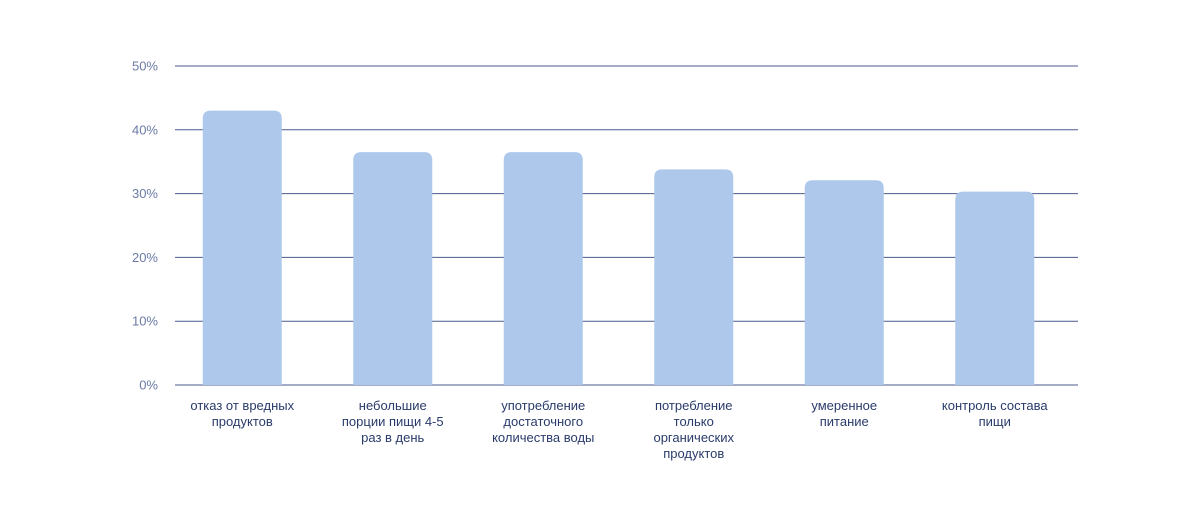  I want to click on y-tick-label: 10%, so click(145, 321).